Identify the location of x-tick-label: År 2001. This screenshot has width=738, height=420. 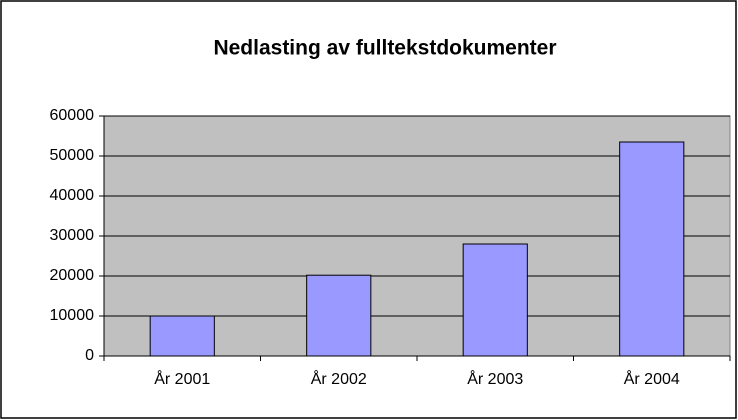
(182, 378).